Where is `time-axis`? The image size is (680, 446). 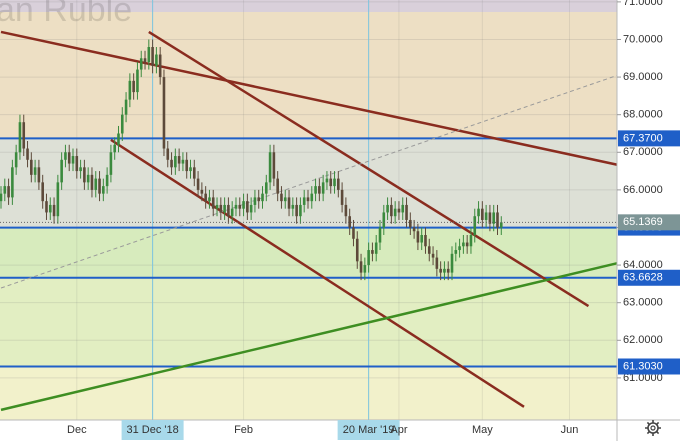
time-axis is located at coordinates (308, 430).